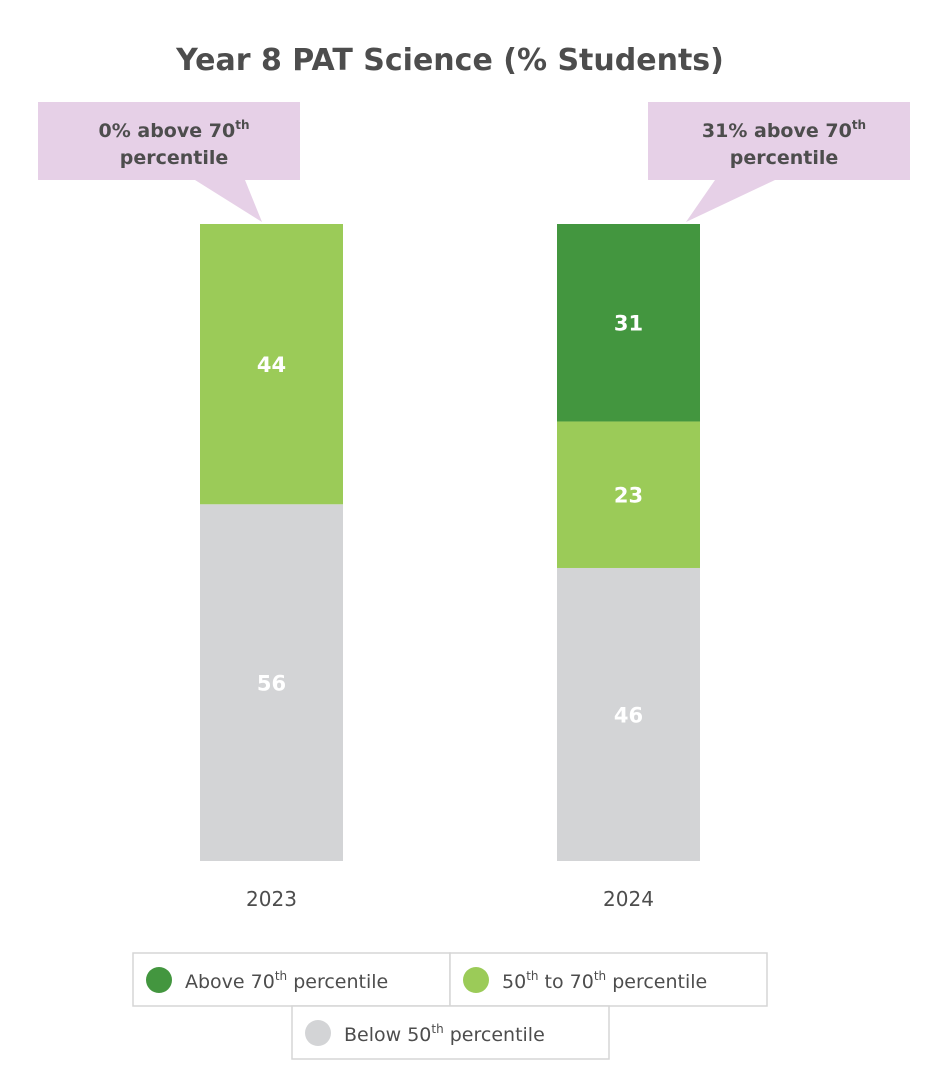 This screenshot has height=1087, width=932. I want to click on category-label: 2023, so click(271, 899).